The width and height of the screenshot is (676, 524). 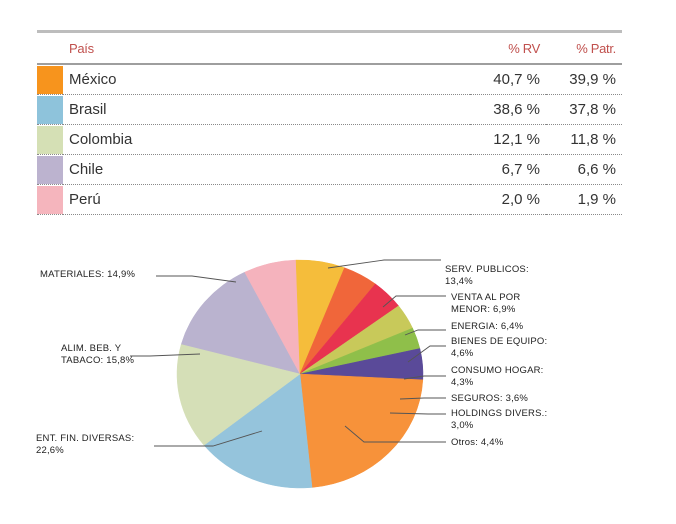 I want to click on slice-label-line: SERV. PUBLICOS:, so click(x=487, y=269).